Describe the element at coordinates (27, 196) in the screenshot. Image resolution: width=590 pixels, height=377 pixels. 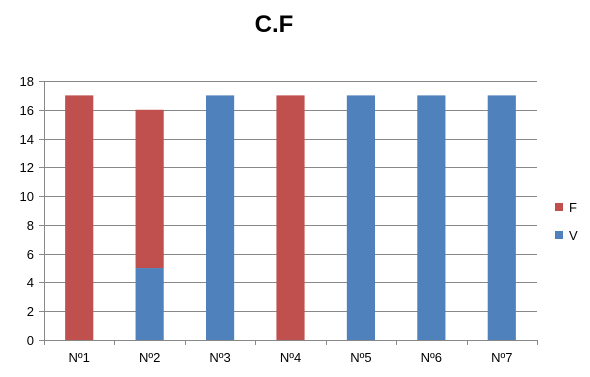
I see `y-tick-label: 10` at that location.